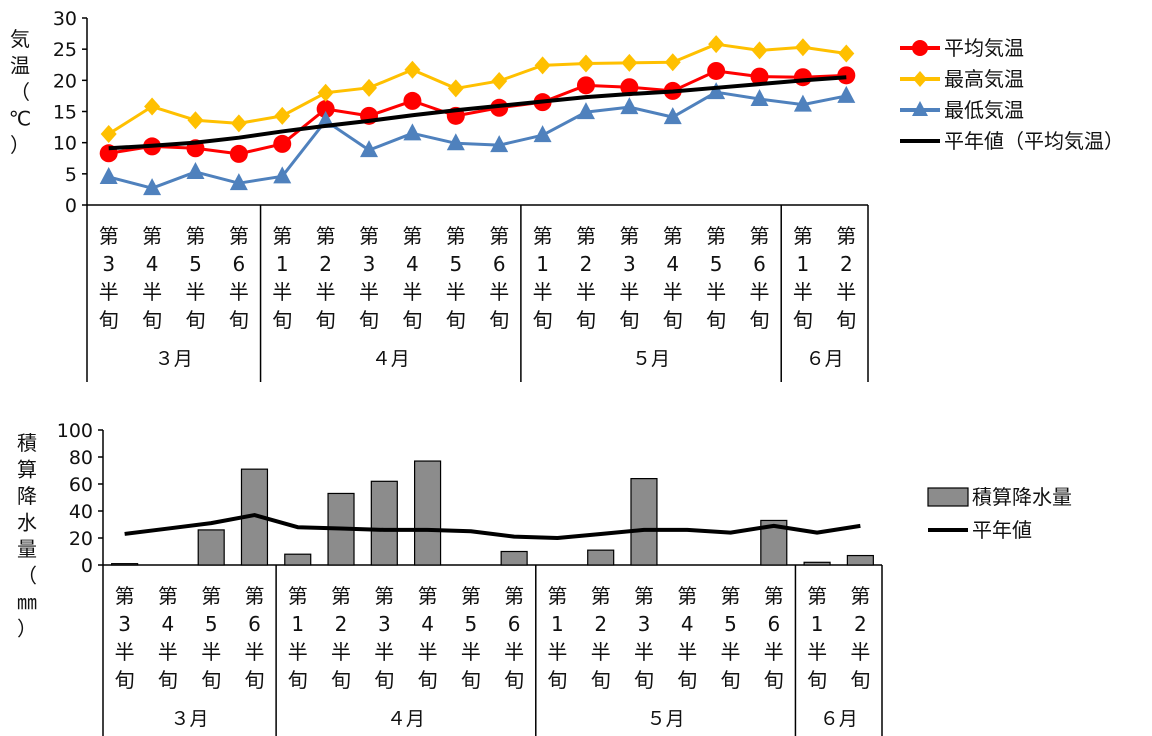  What do you see at coordinates (27, 536) in the screenshot?
I see `y-axis-title: 積算降水量 （㎜ ）` at bounding box center [27, 536].